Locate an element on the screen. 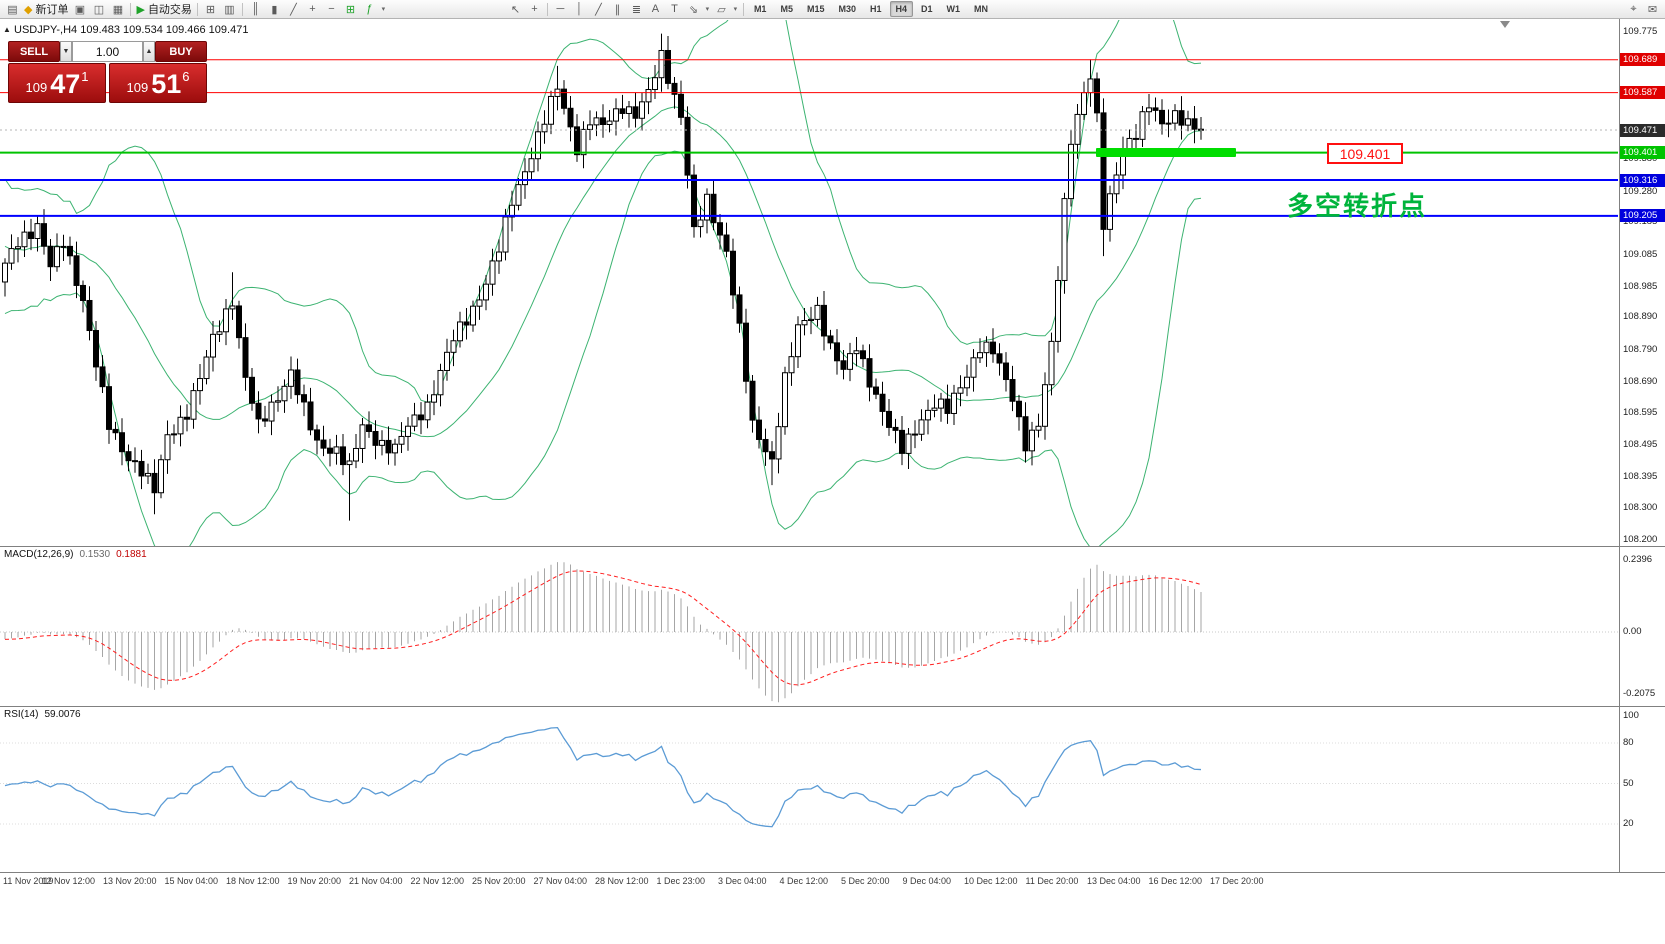 The image size is (1665, 944). timeframe-m5-button: M5 is located at coordinates (786, 9).